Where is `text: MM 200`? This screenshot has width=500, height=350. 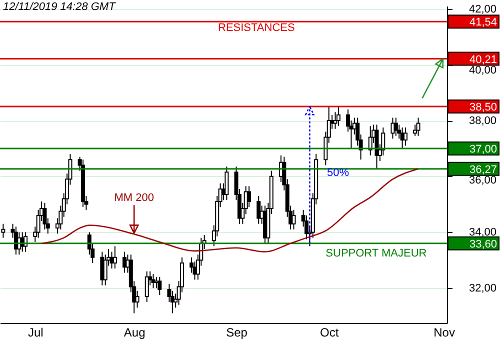
text: MM 200 is located at coordinates (134, 198).